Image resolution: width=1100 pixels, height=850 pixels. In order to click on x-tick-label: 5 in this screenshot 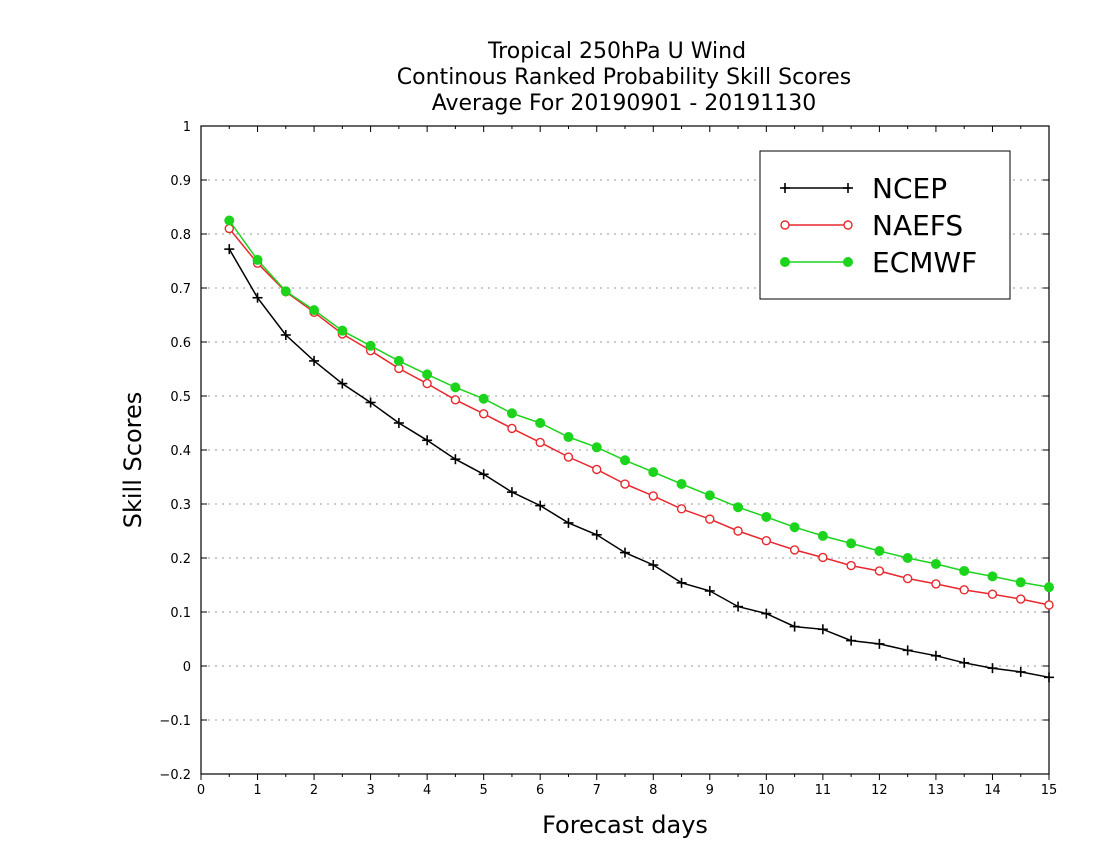, I will do `click(484, 790)`.